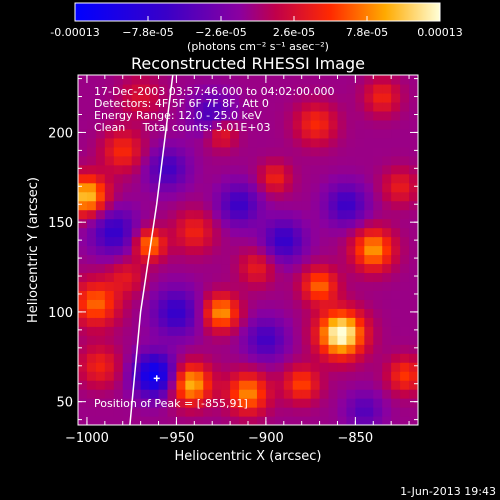 This screenshot has height=500, width=500. What do you see at coordinates (33, 250) in the screenshot?
I see `y-axis-label: Heliocentric Y (arcsec)` at bounding box center [33, 250].